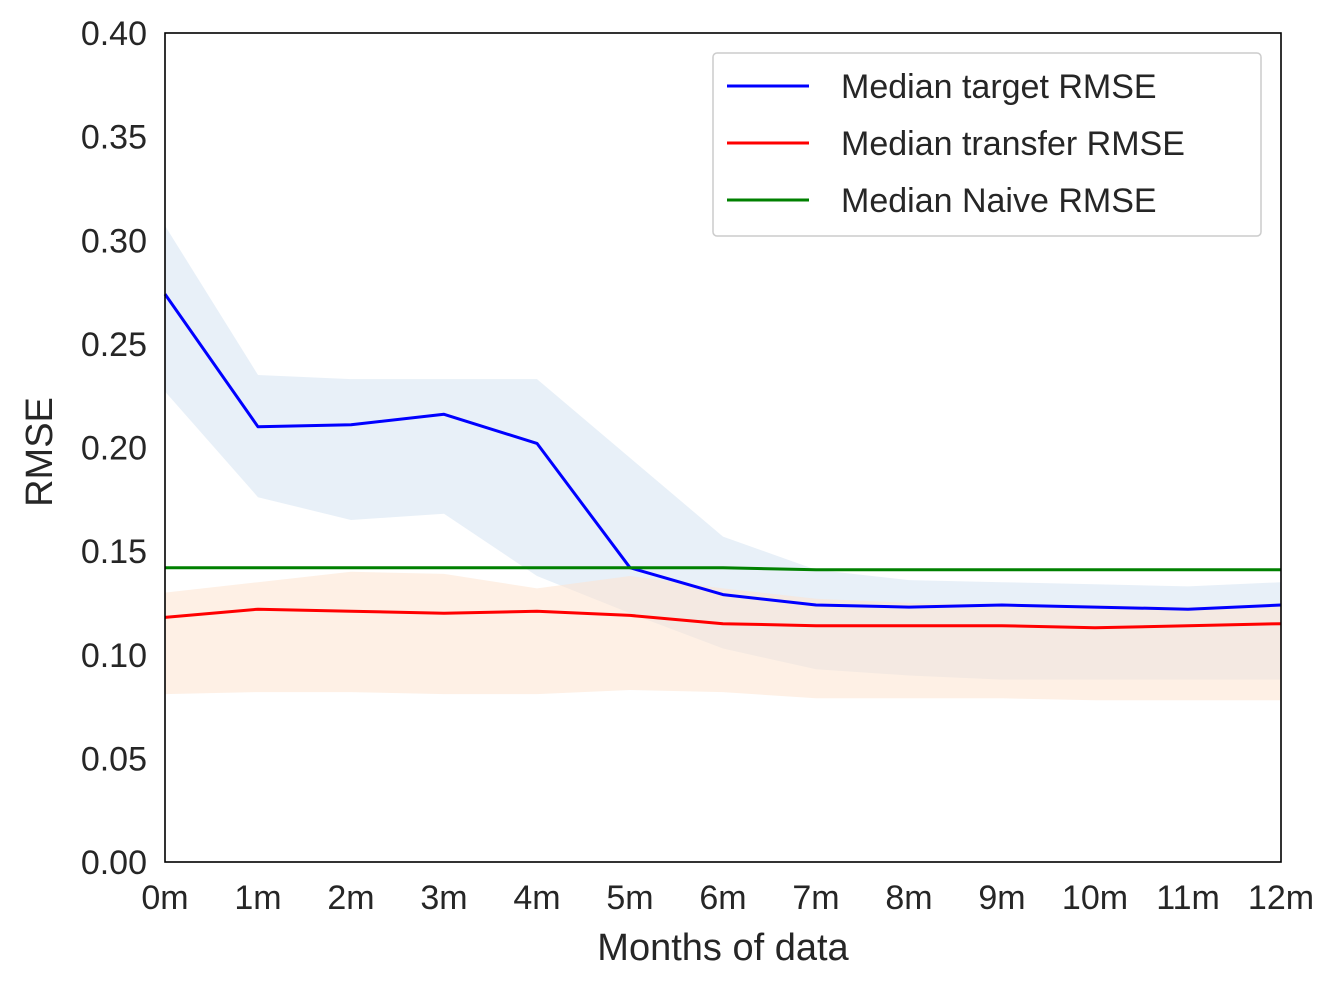 The image size is (1338, 988). Describe the element at coordinates (999, 87) in the screenshot. I see `legend-label-0: Median target RMSE` at that location.